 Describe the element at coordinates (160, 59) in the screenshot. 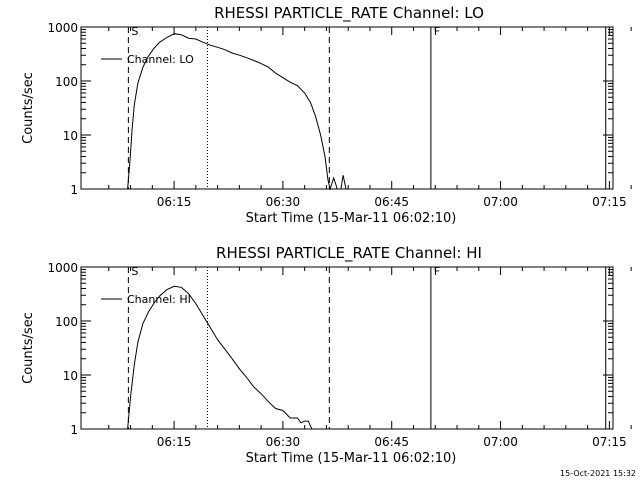

I see `legend-label: Channel: LO` at that location.